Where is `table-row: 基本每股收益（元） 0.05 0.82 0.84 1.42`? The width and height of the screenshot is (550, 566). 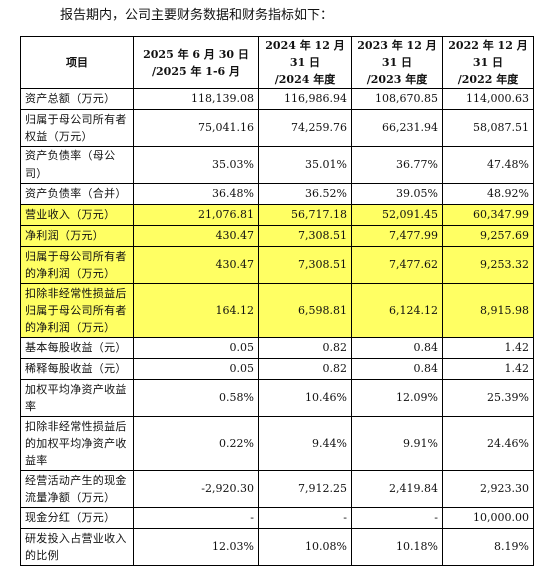 table-row: 基本每股收益（元） 0.05 0.82 0.84 1.42 is located at coordinates (277, 348).